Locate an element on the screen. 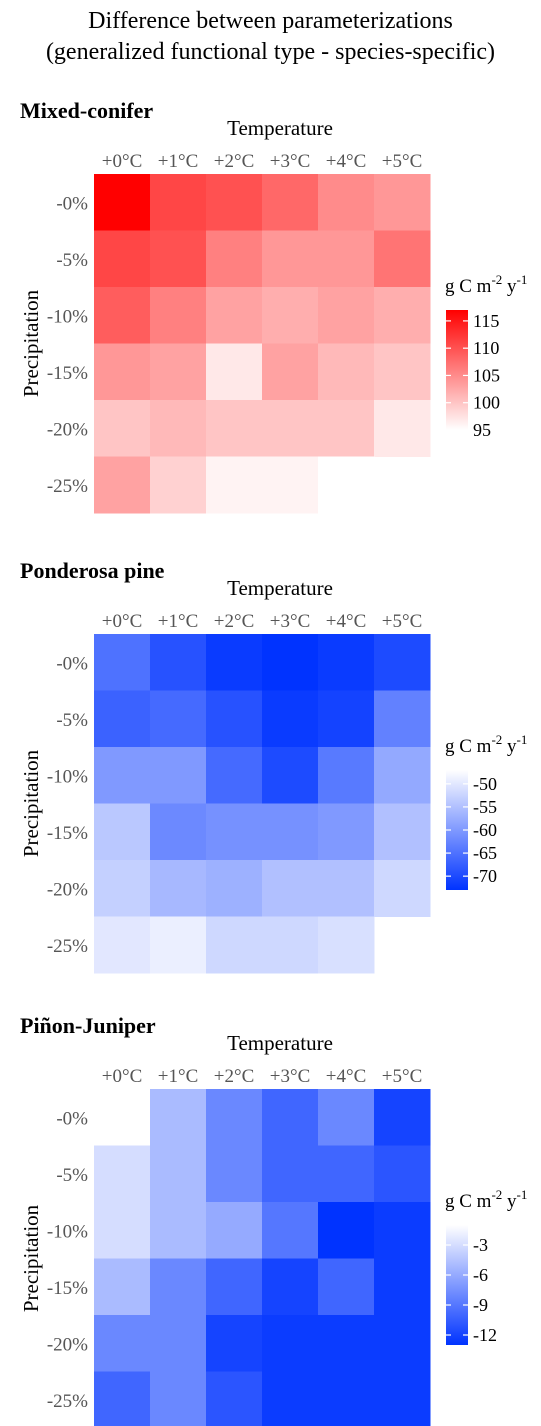 Image resolution: width=541 pixels, height=1426 pixels. legend-break-label: 105 is located at coordinates (486, 375).